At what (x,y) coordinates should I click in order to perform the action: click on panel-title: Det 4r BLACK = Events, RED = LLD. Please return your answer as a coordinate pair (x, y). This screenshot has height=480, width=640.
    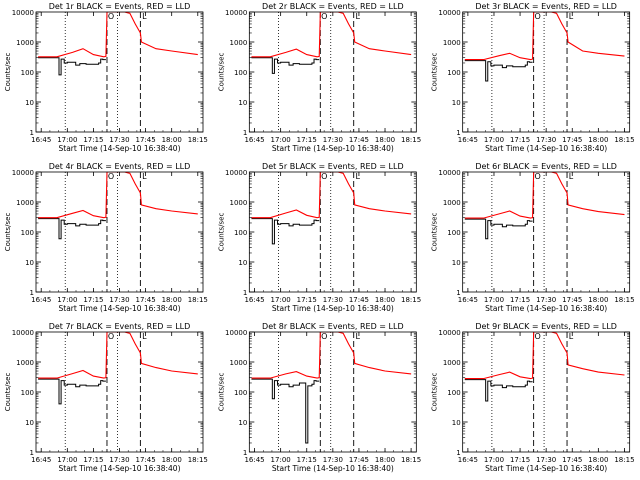
    Looking at the image, I should click on (120, 166).